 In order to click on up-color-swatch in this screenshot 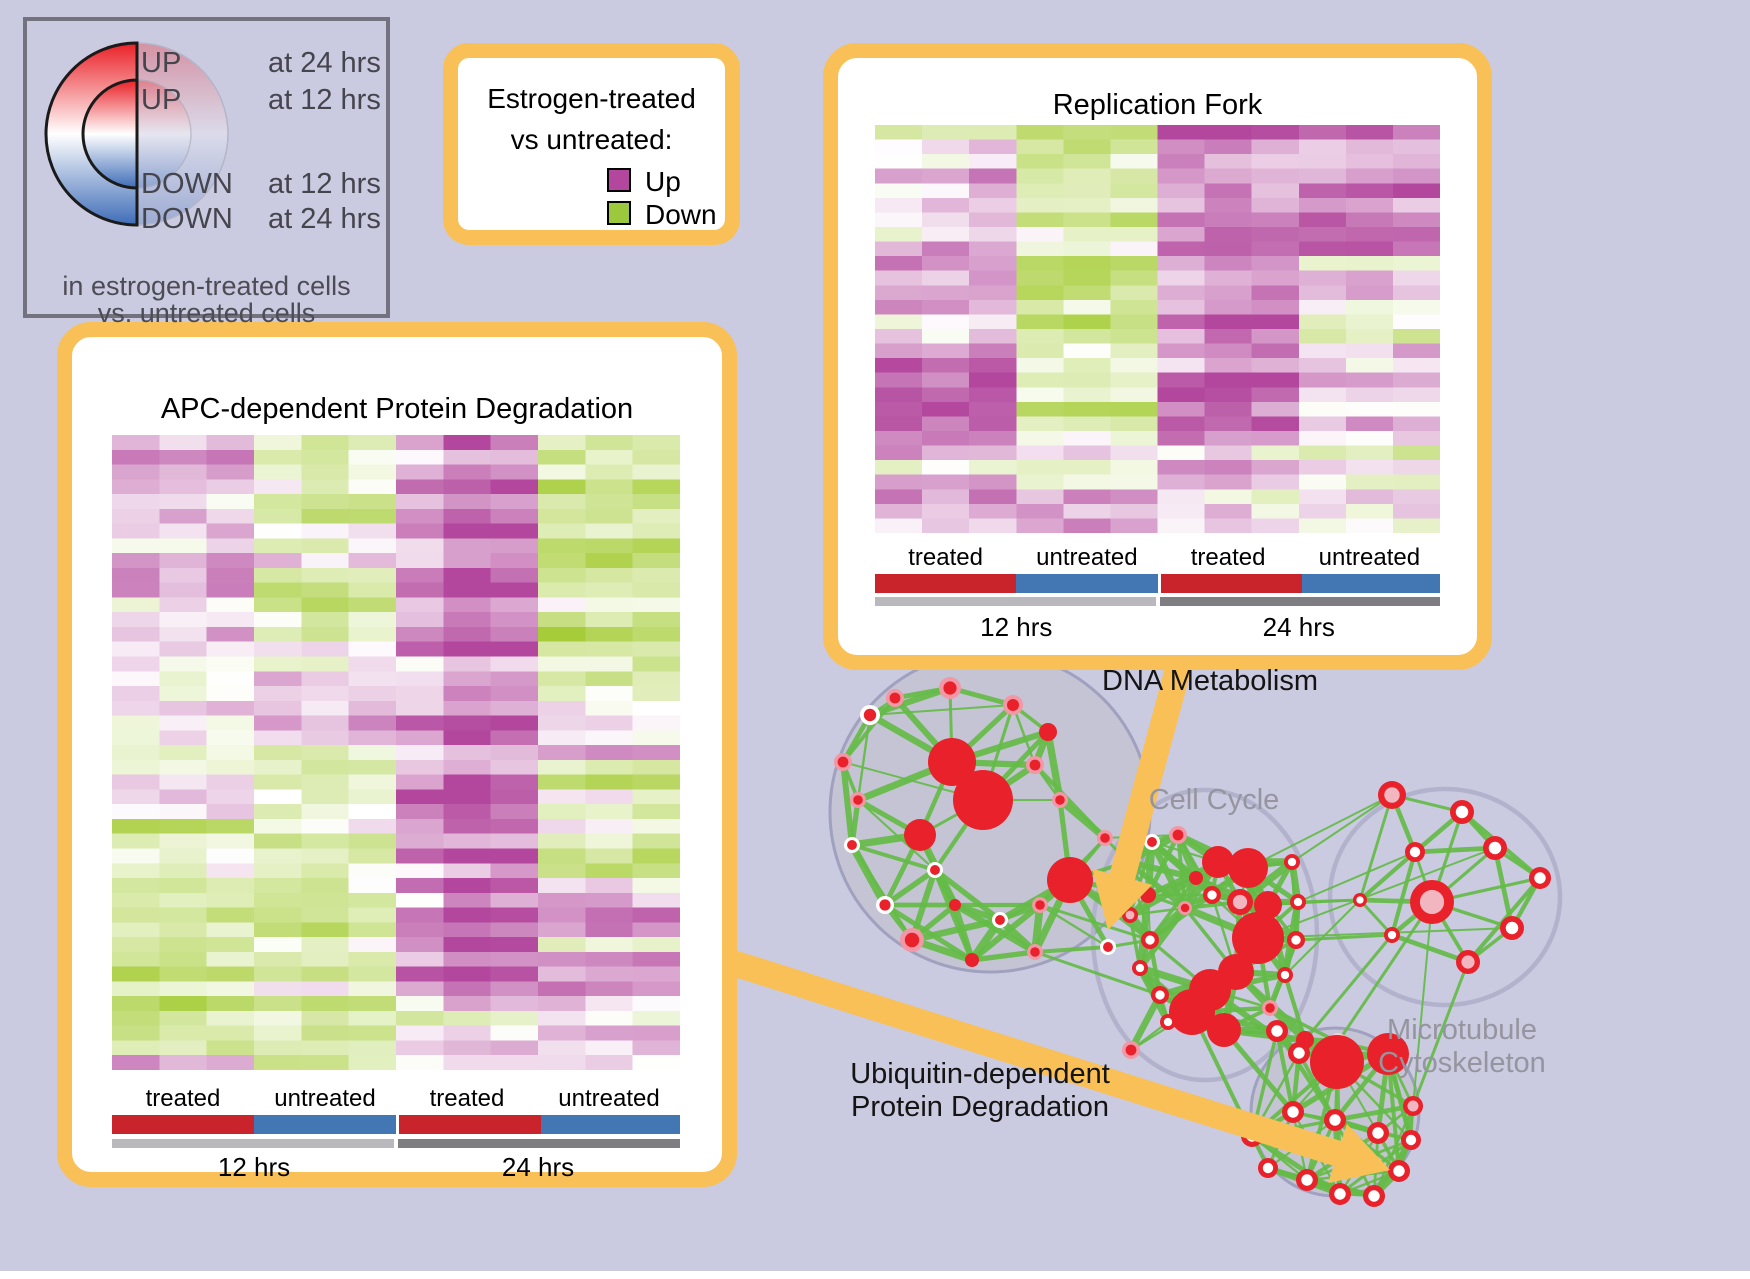, I will do `click(619, 180)`.